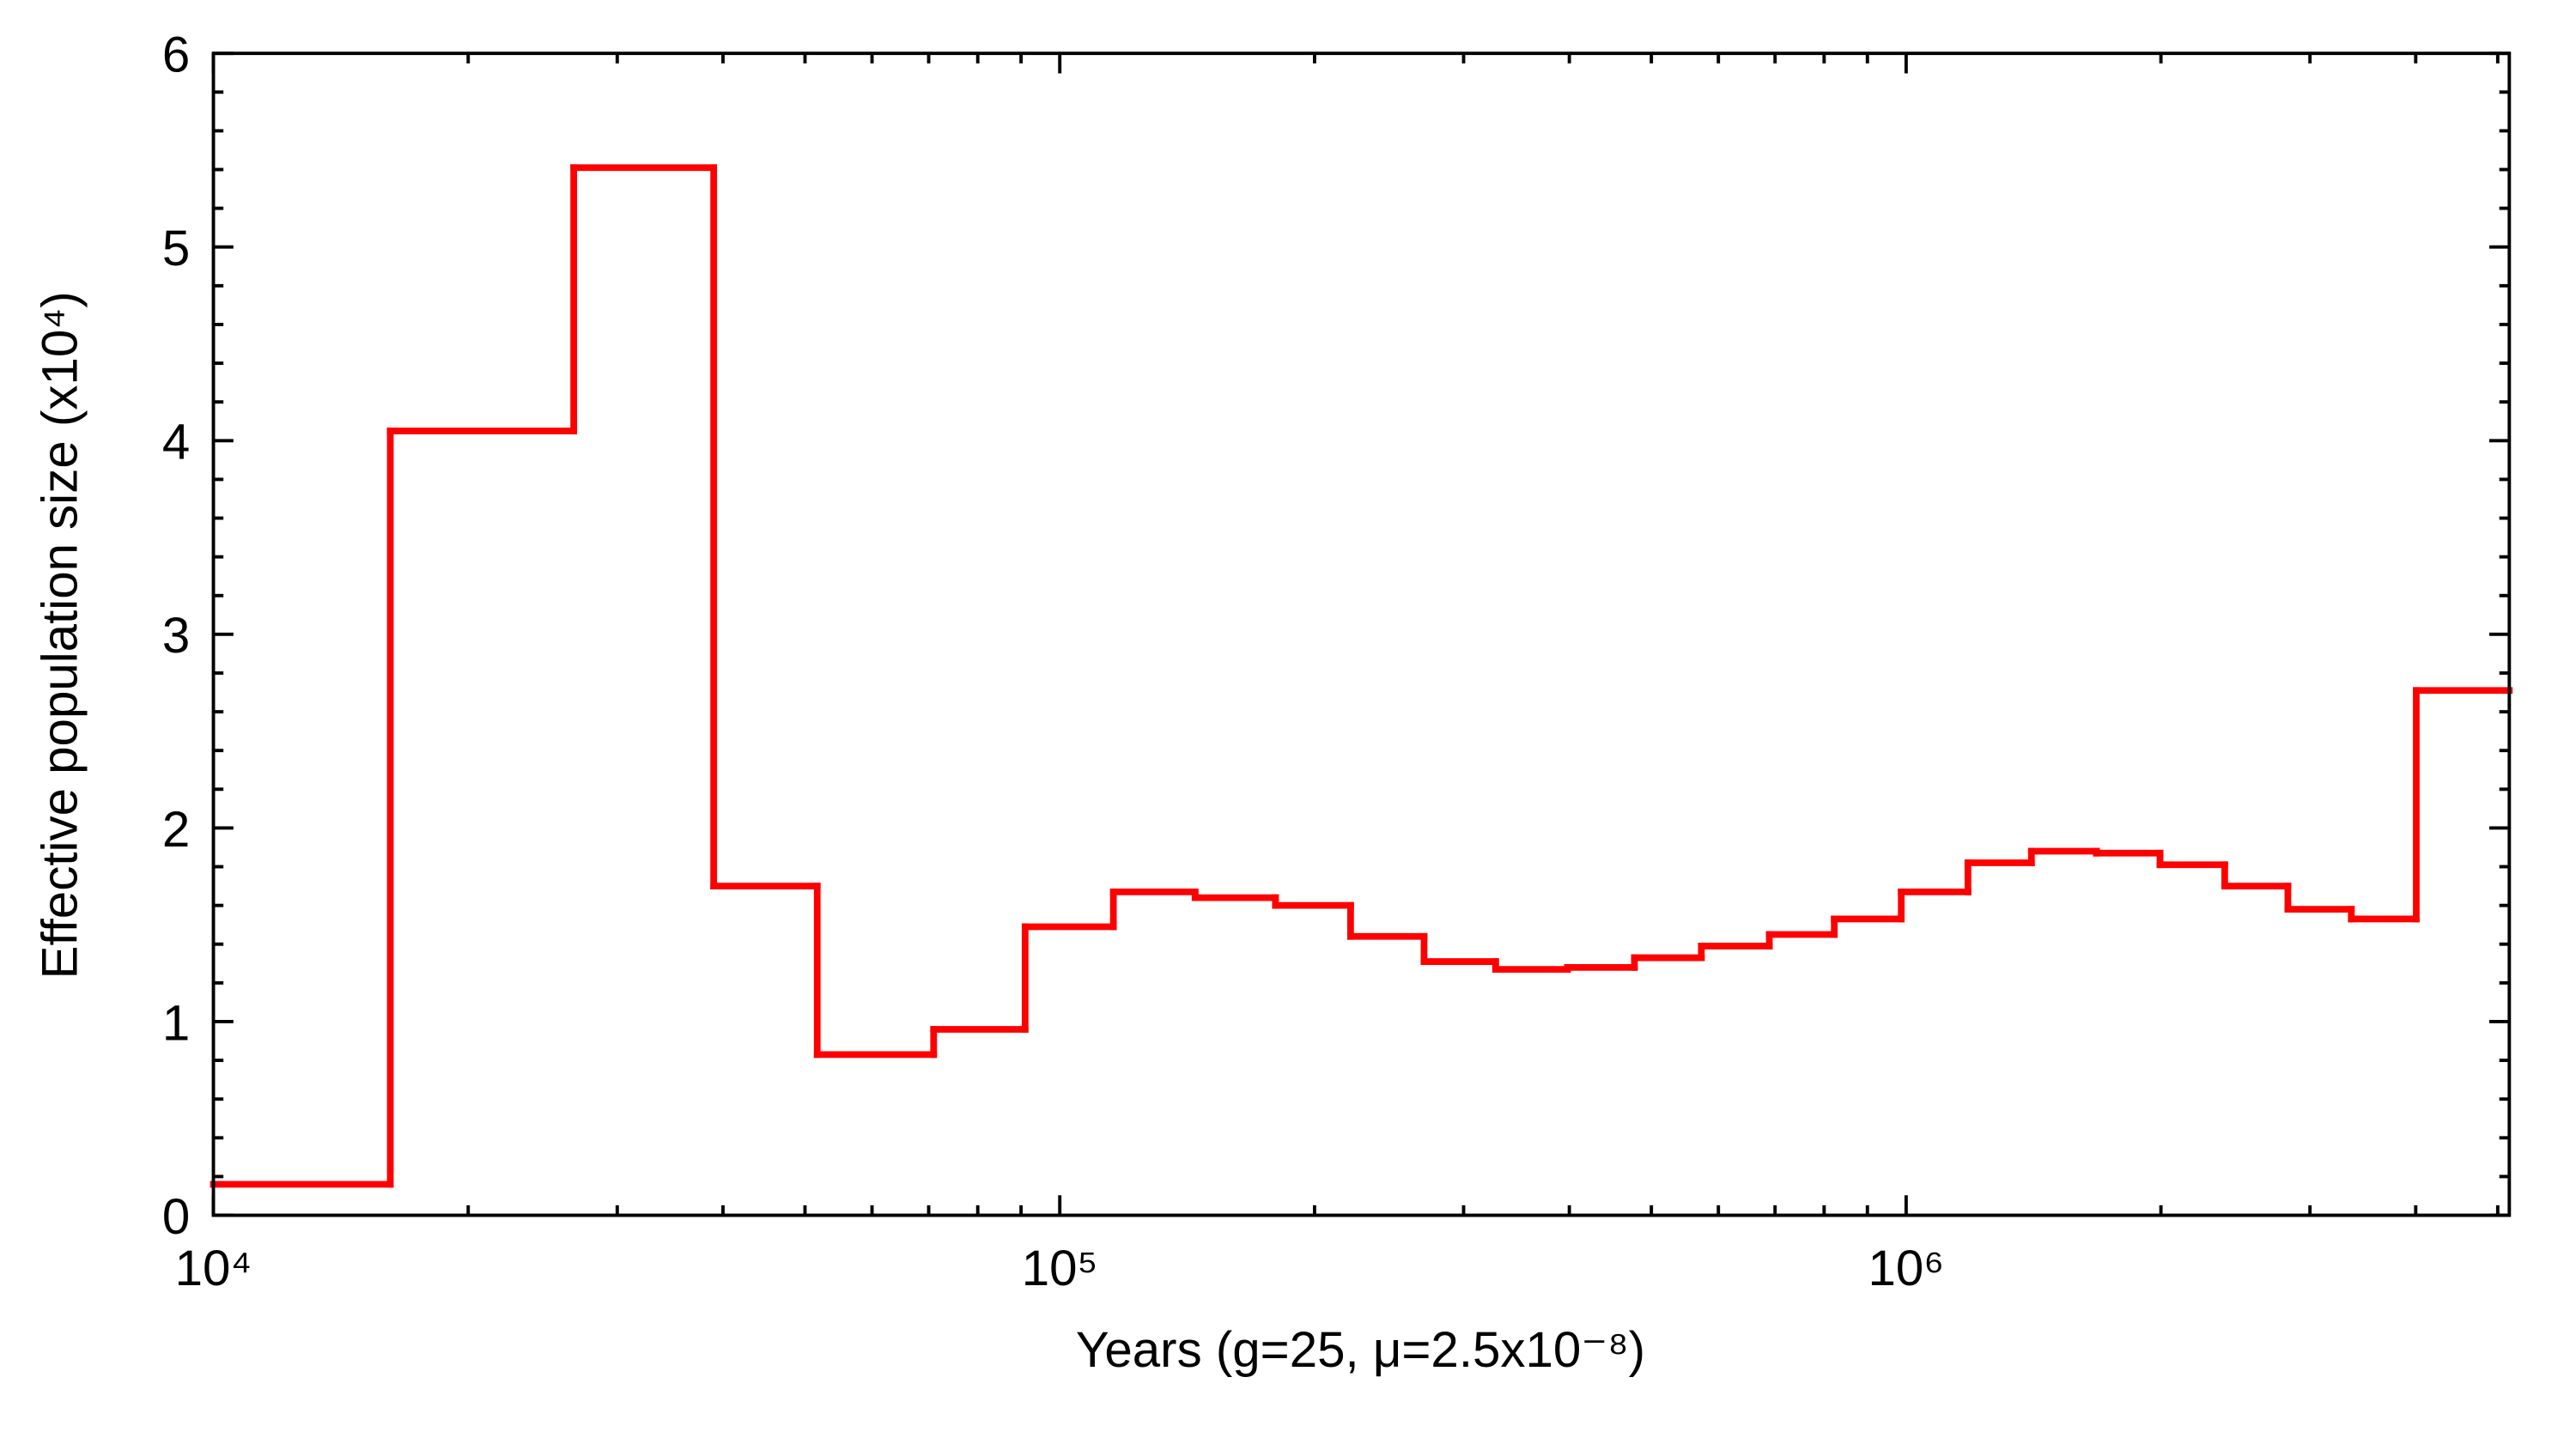 This screenshot has width=2576, height=1438. I want to click on x-axis-label: Years (g=25, μ=2.5x10⁻⁸), so click(1360, 1350).